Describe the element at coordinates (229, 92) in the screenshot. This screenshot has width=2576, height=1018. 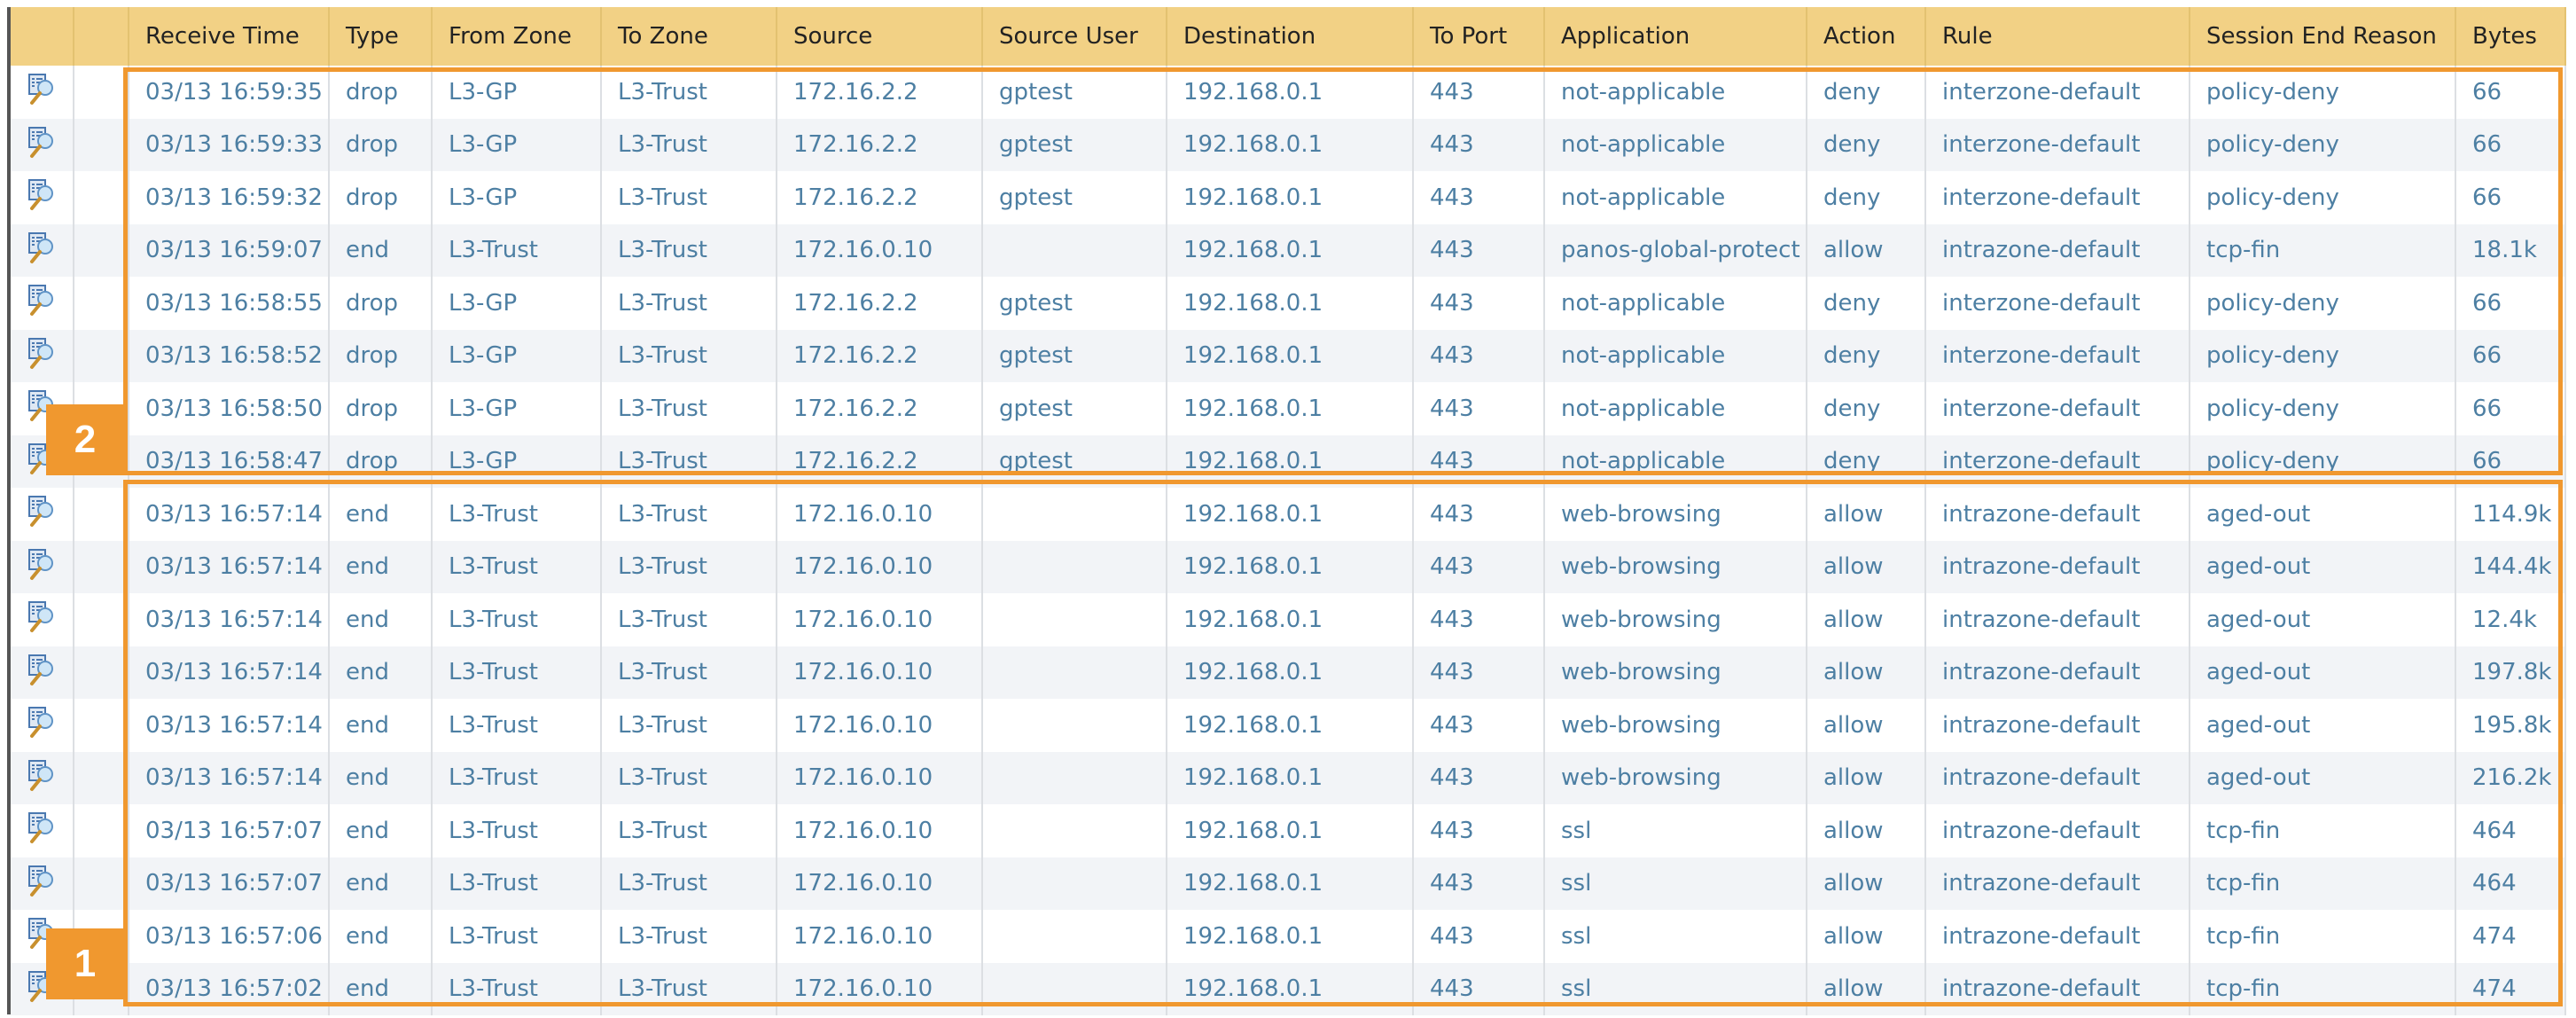
I see `cell-receive-time: 03/13 16:59:35` at that location.